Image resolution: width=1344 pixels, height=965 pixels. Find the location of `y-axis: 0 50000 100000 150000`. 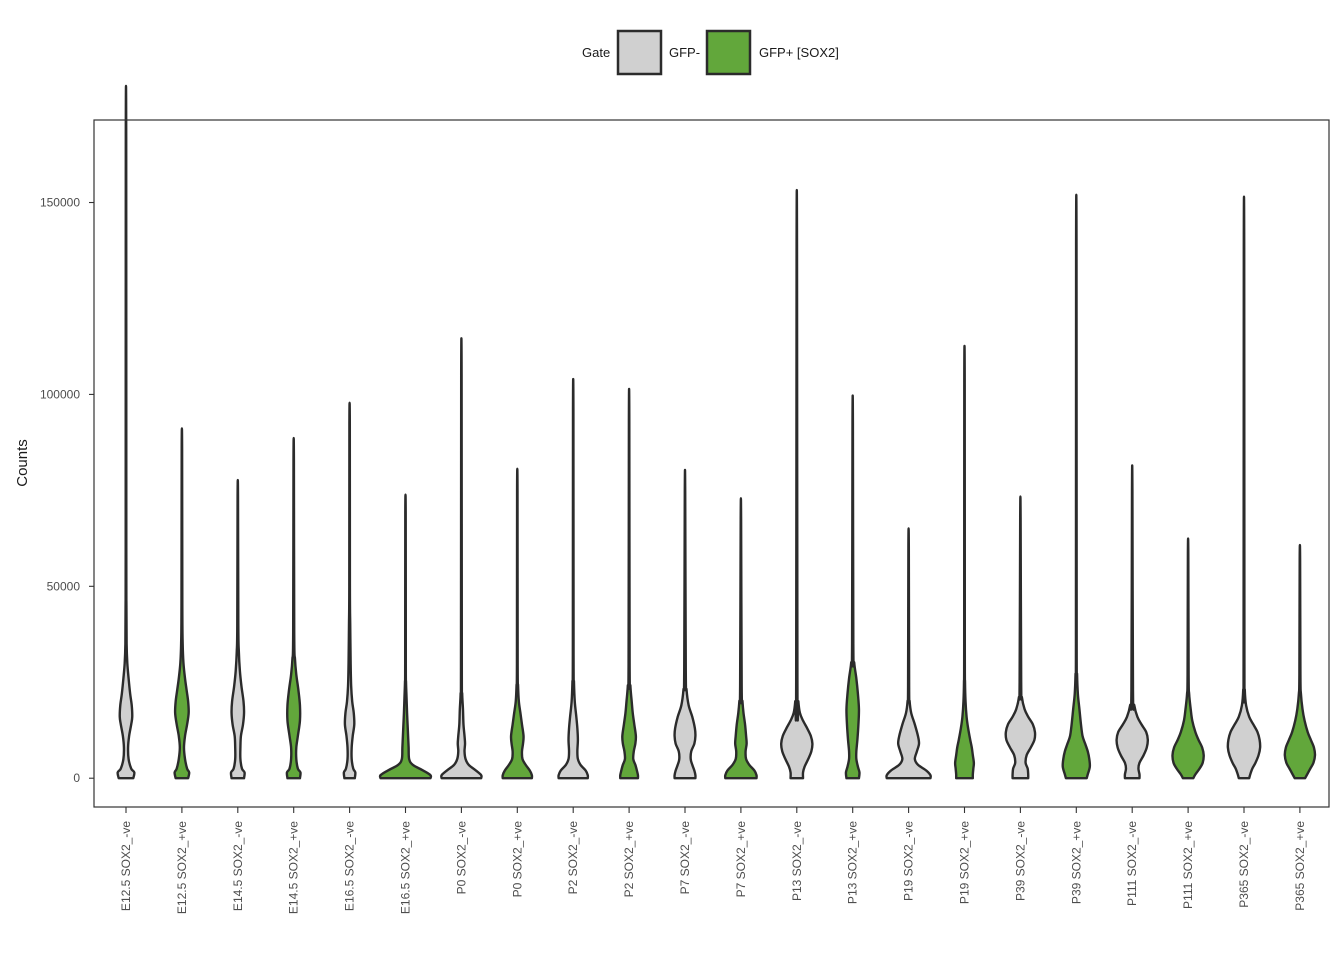

y-axis: 0 50000 100000 150000 is located at coordinates (67, 490).